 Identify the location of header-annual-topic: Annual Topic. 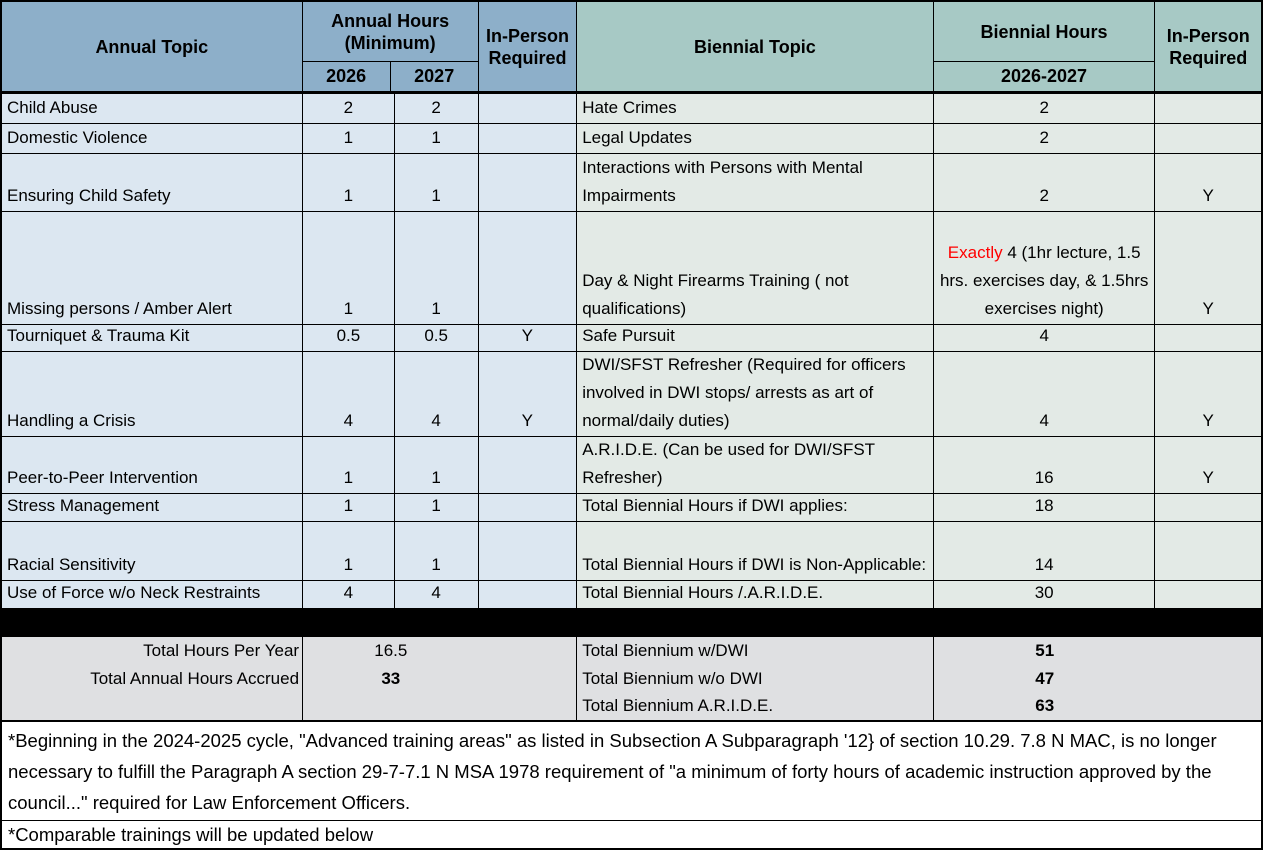
(152, 46).